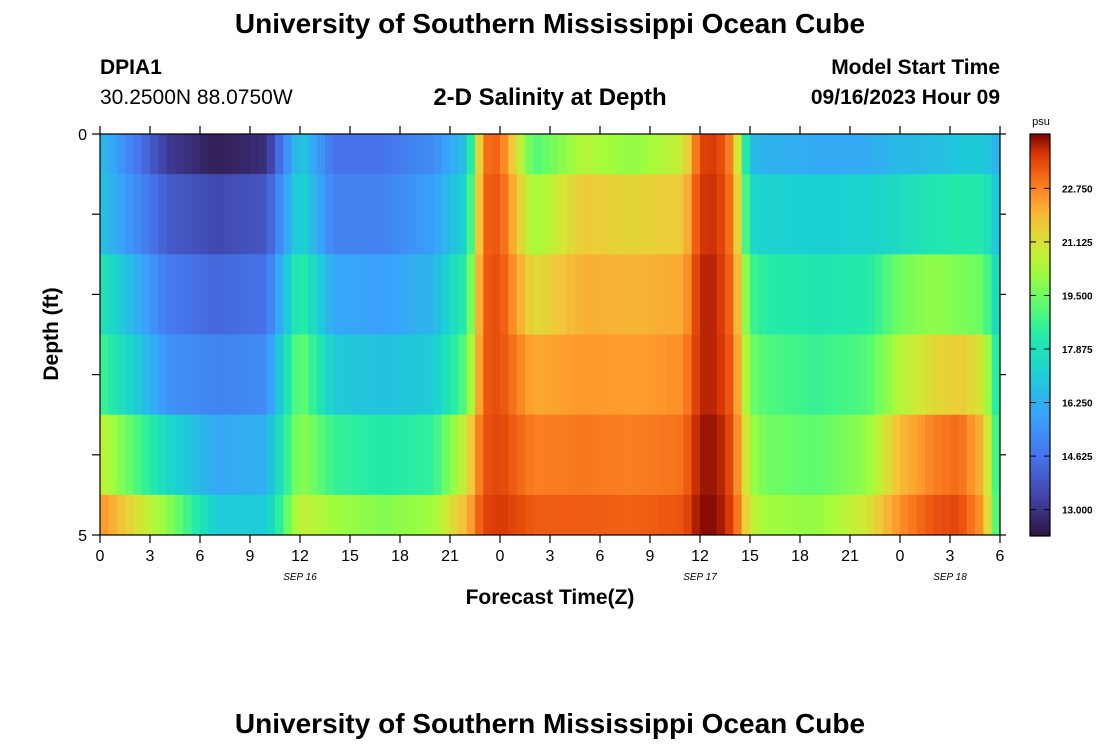  Describe the element at coordinates (950, 556) in the screenshot. I see `x-tick-label: 3` at that location.